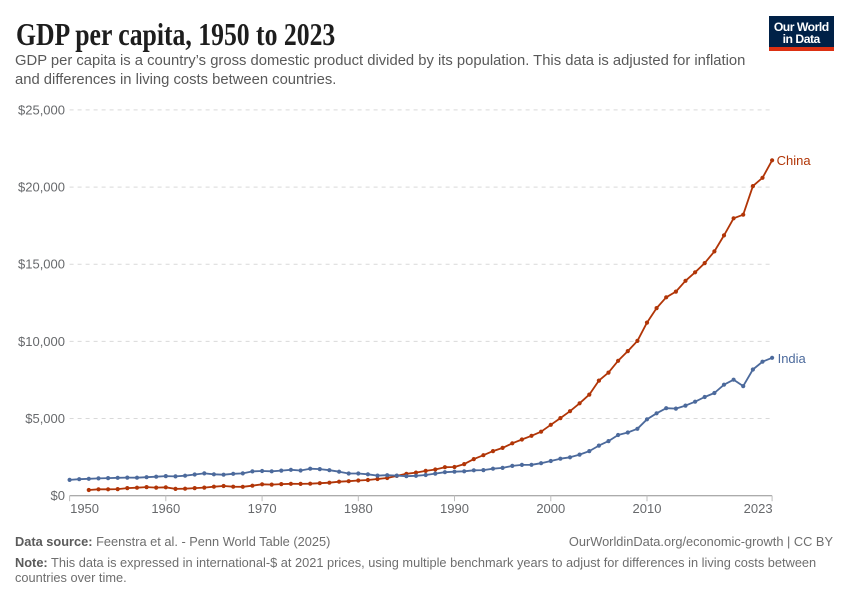 The image size is (850, 600). I want to click on svg-text: China, so click(794, 160).